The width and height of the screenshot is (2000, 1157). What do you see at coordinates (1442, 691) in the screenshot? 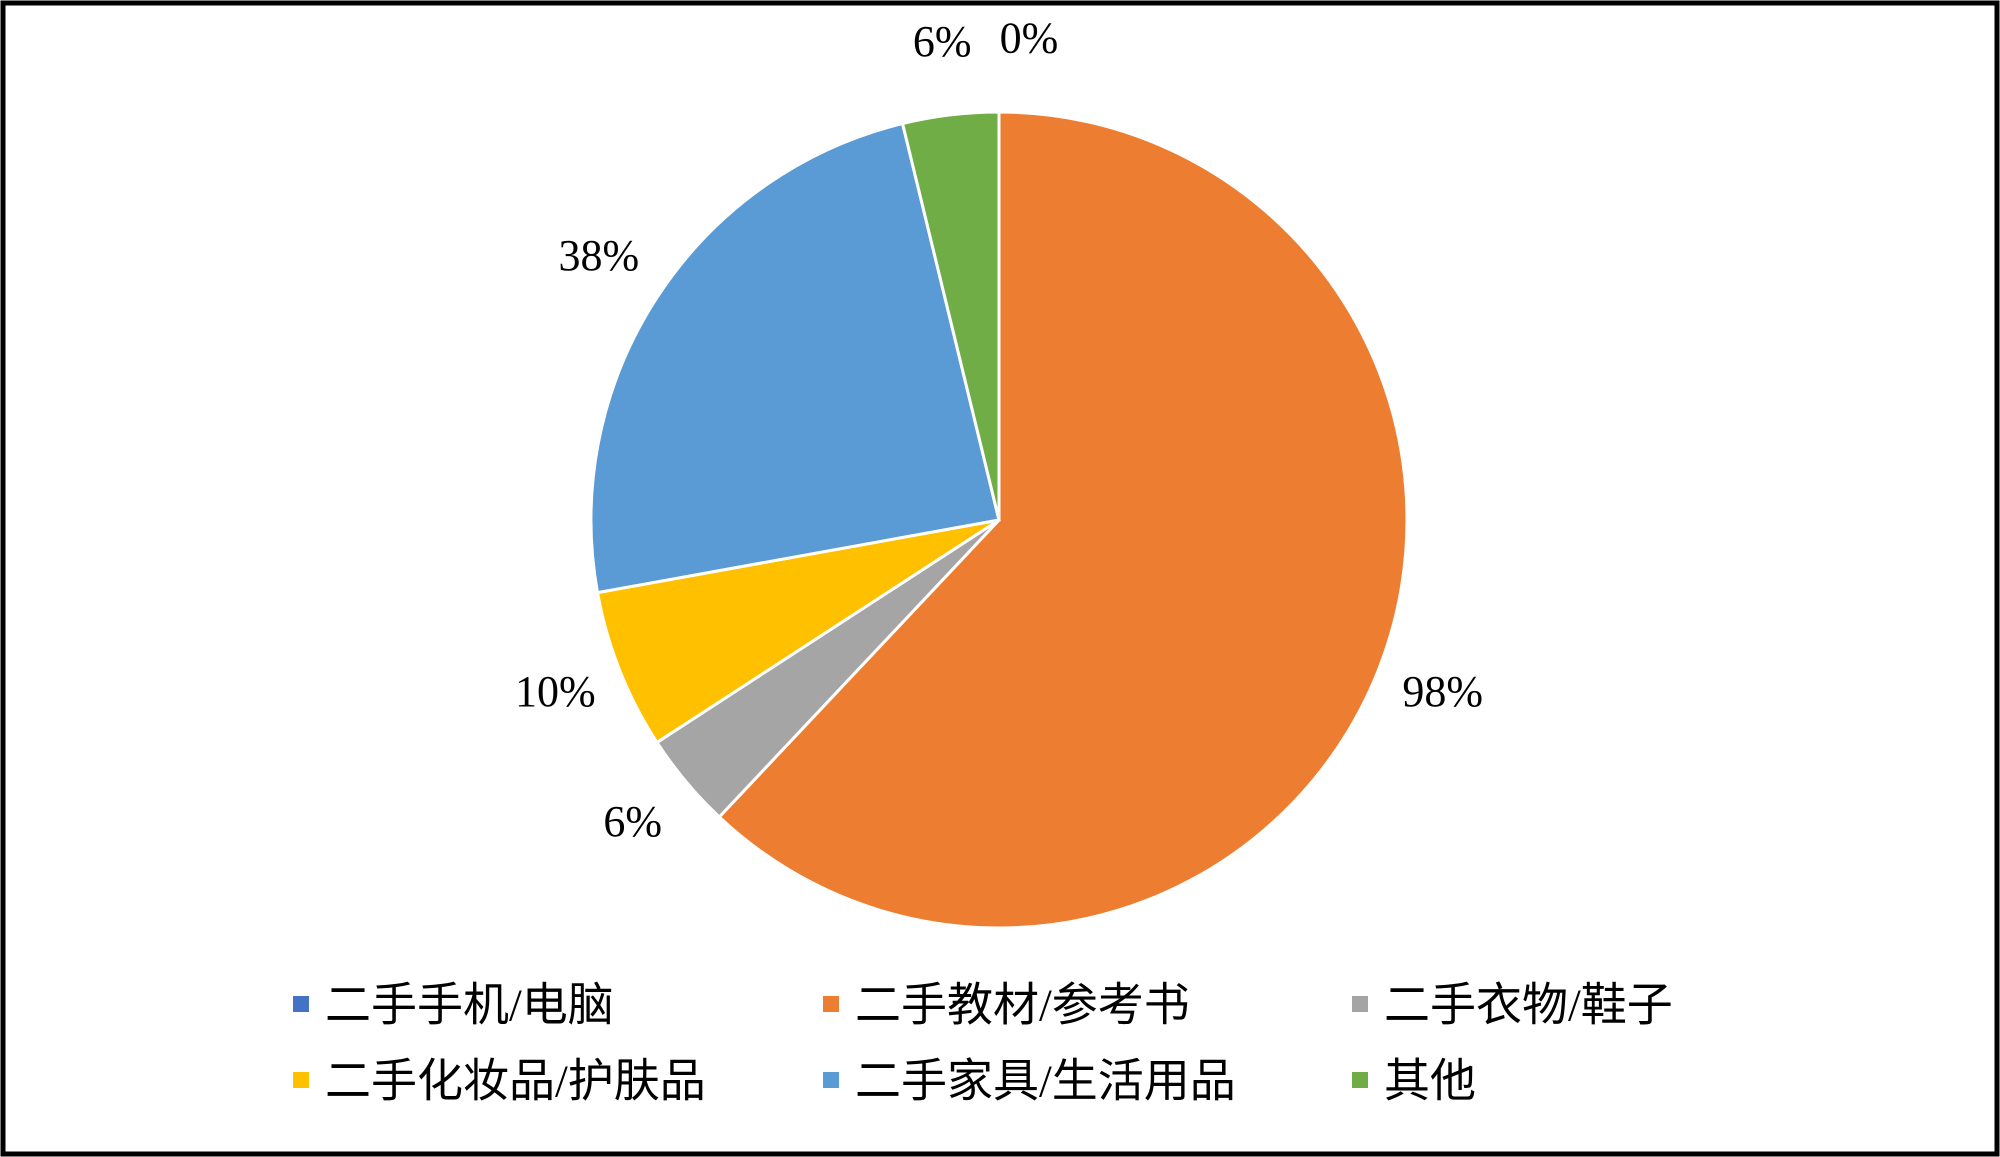
I see `data-label: 98%` at bounding box center [1442, 691].